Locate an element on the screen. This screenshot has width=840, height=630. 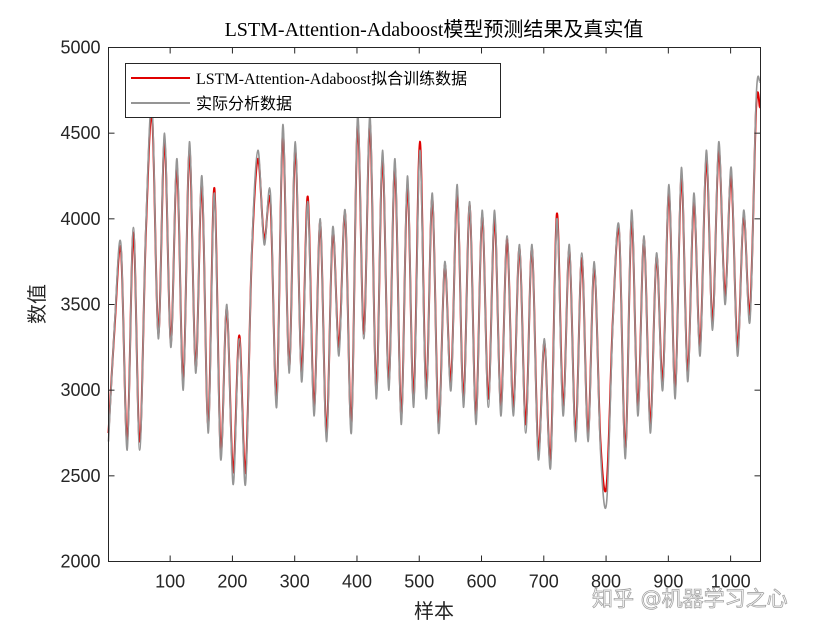
x-tick-label: 700 is located at coordinates (544, 582).